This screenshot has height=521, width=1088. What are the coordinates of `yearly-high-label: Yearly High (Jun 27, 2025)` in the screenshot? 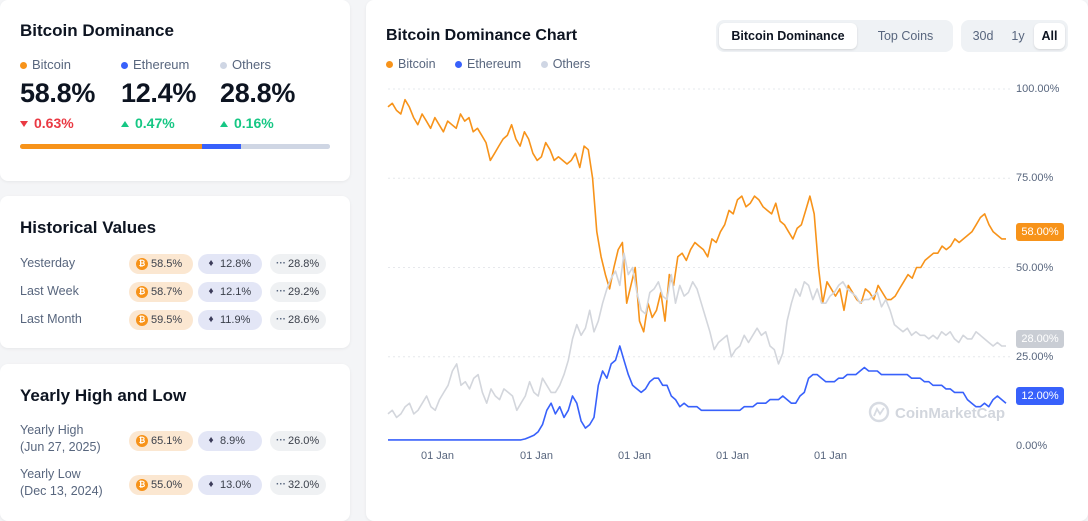 It's located at (60, 439).